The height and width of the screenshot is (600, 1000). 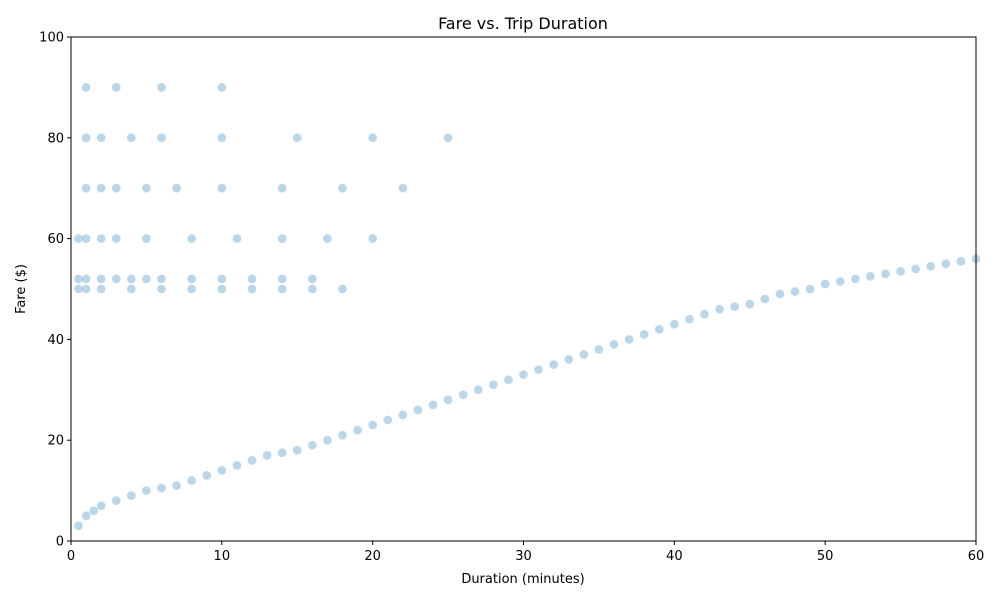 I want to click on x-axis-ticks: 0 10 20 30 40 50 60, so click(x=525, y=552).